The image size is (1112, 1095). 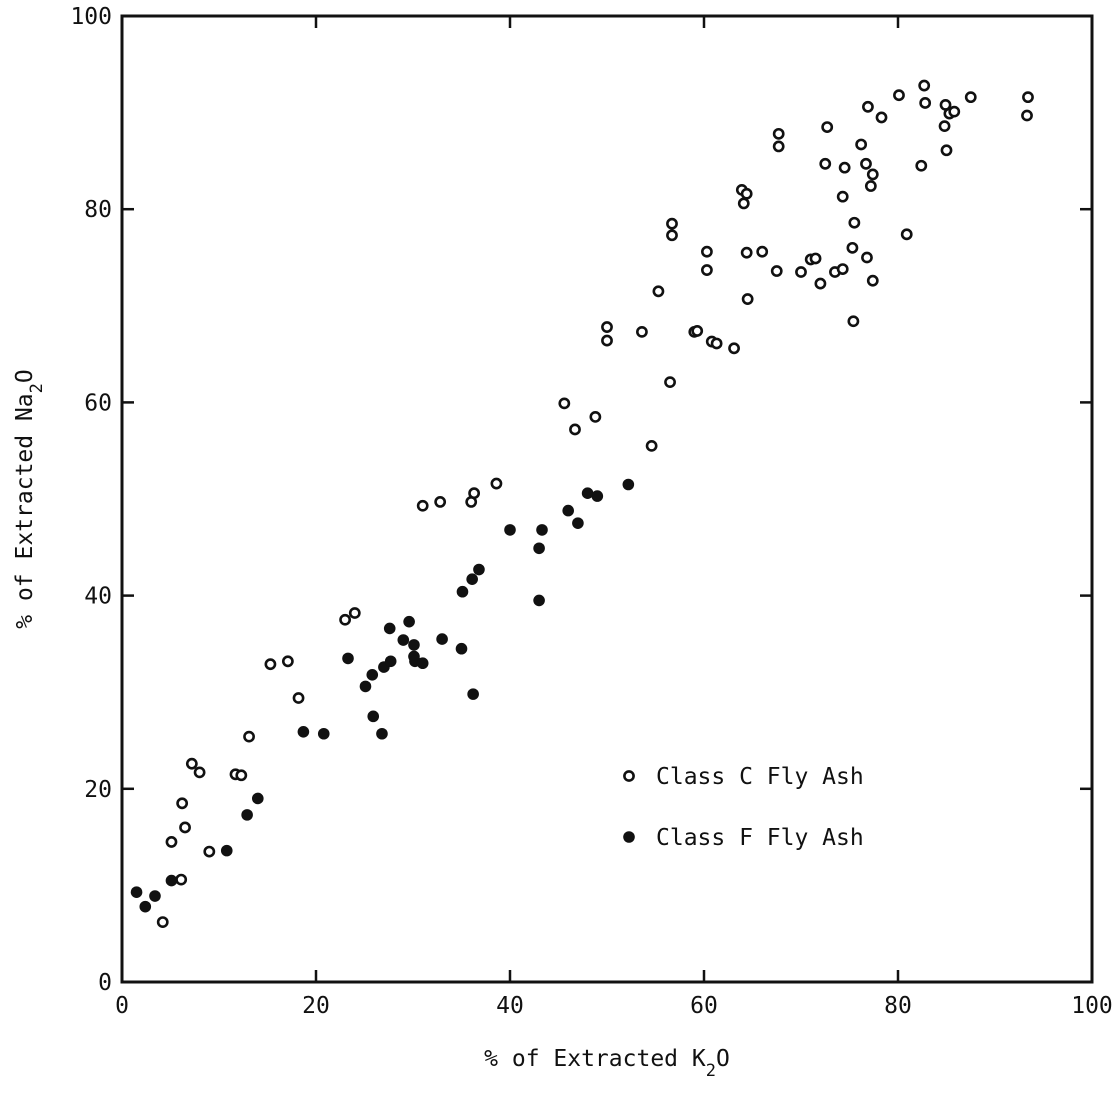 What do you see at coordinates (91, 17) in the screenshot?
I see `y-tick-label: 100` at bounding box center [91, 17].